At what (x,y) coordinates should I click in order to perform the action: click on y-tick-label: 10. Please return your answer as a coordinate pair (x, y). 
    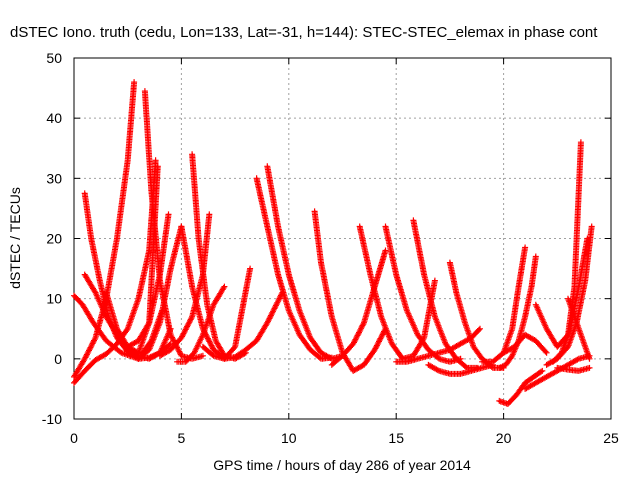
    Looking at the image, I should click on (54, 299).